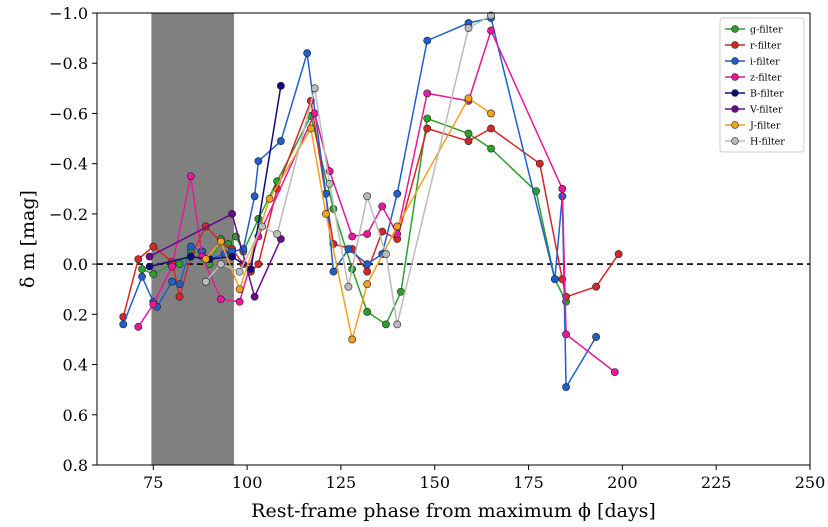 The image size is (828, 527). I want to click on legend-entry-J-filter: J-filter, so click(765, 126).